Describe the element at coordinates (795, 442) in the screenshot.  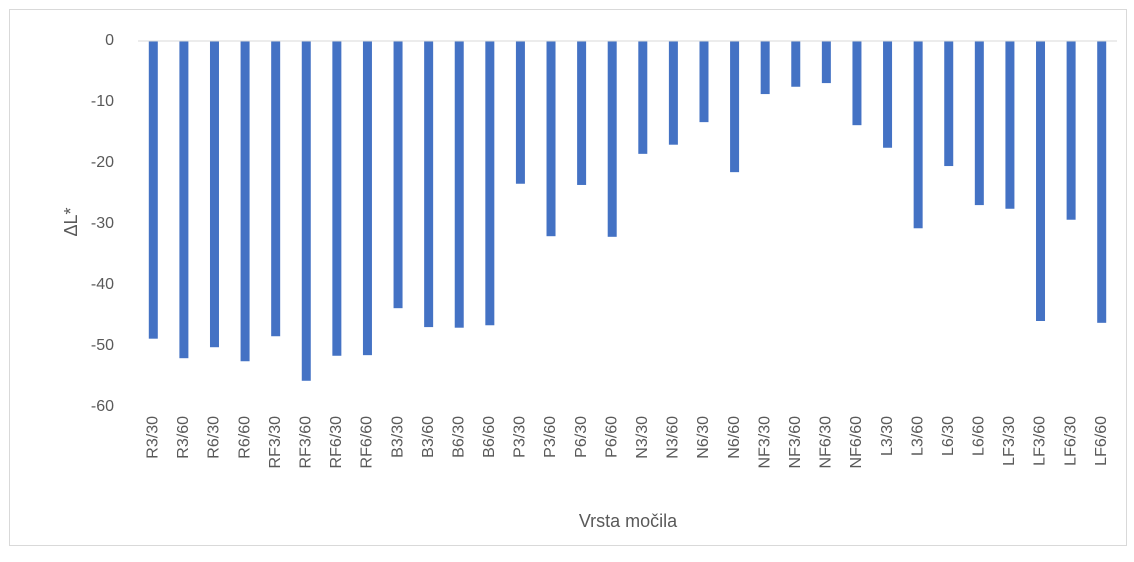
I see `x-tick-label: NF3/60` at that location.